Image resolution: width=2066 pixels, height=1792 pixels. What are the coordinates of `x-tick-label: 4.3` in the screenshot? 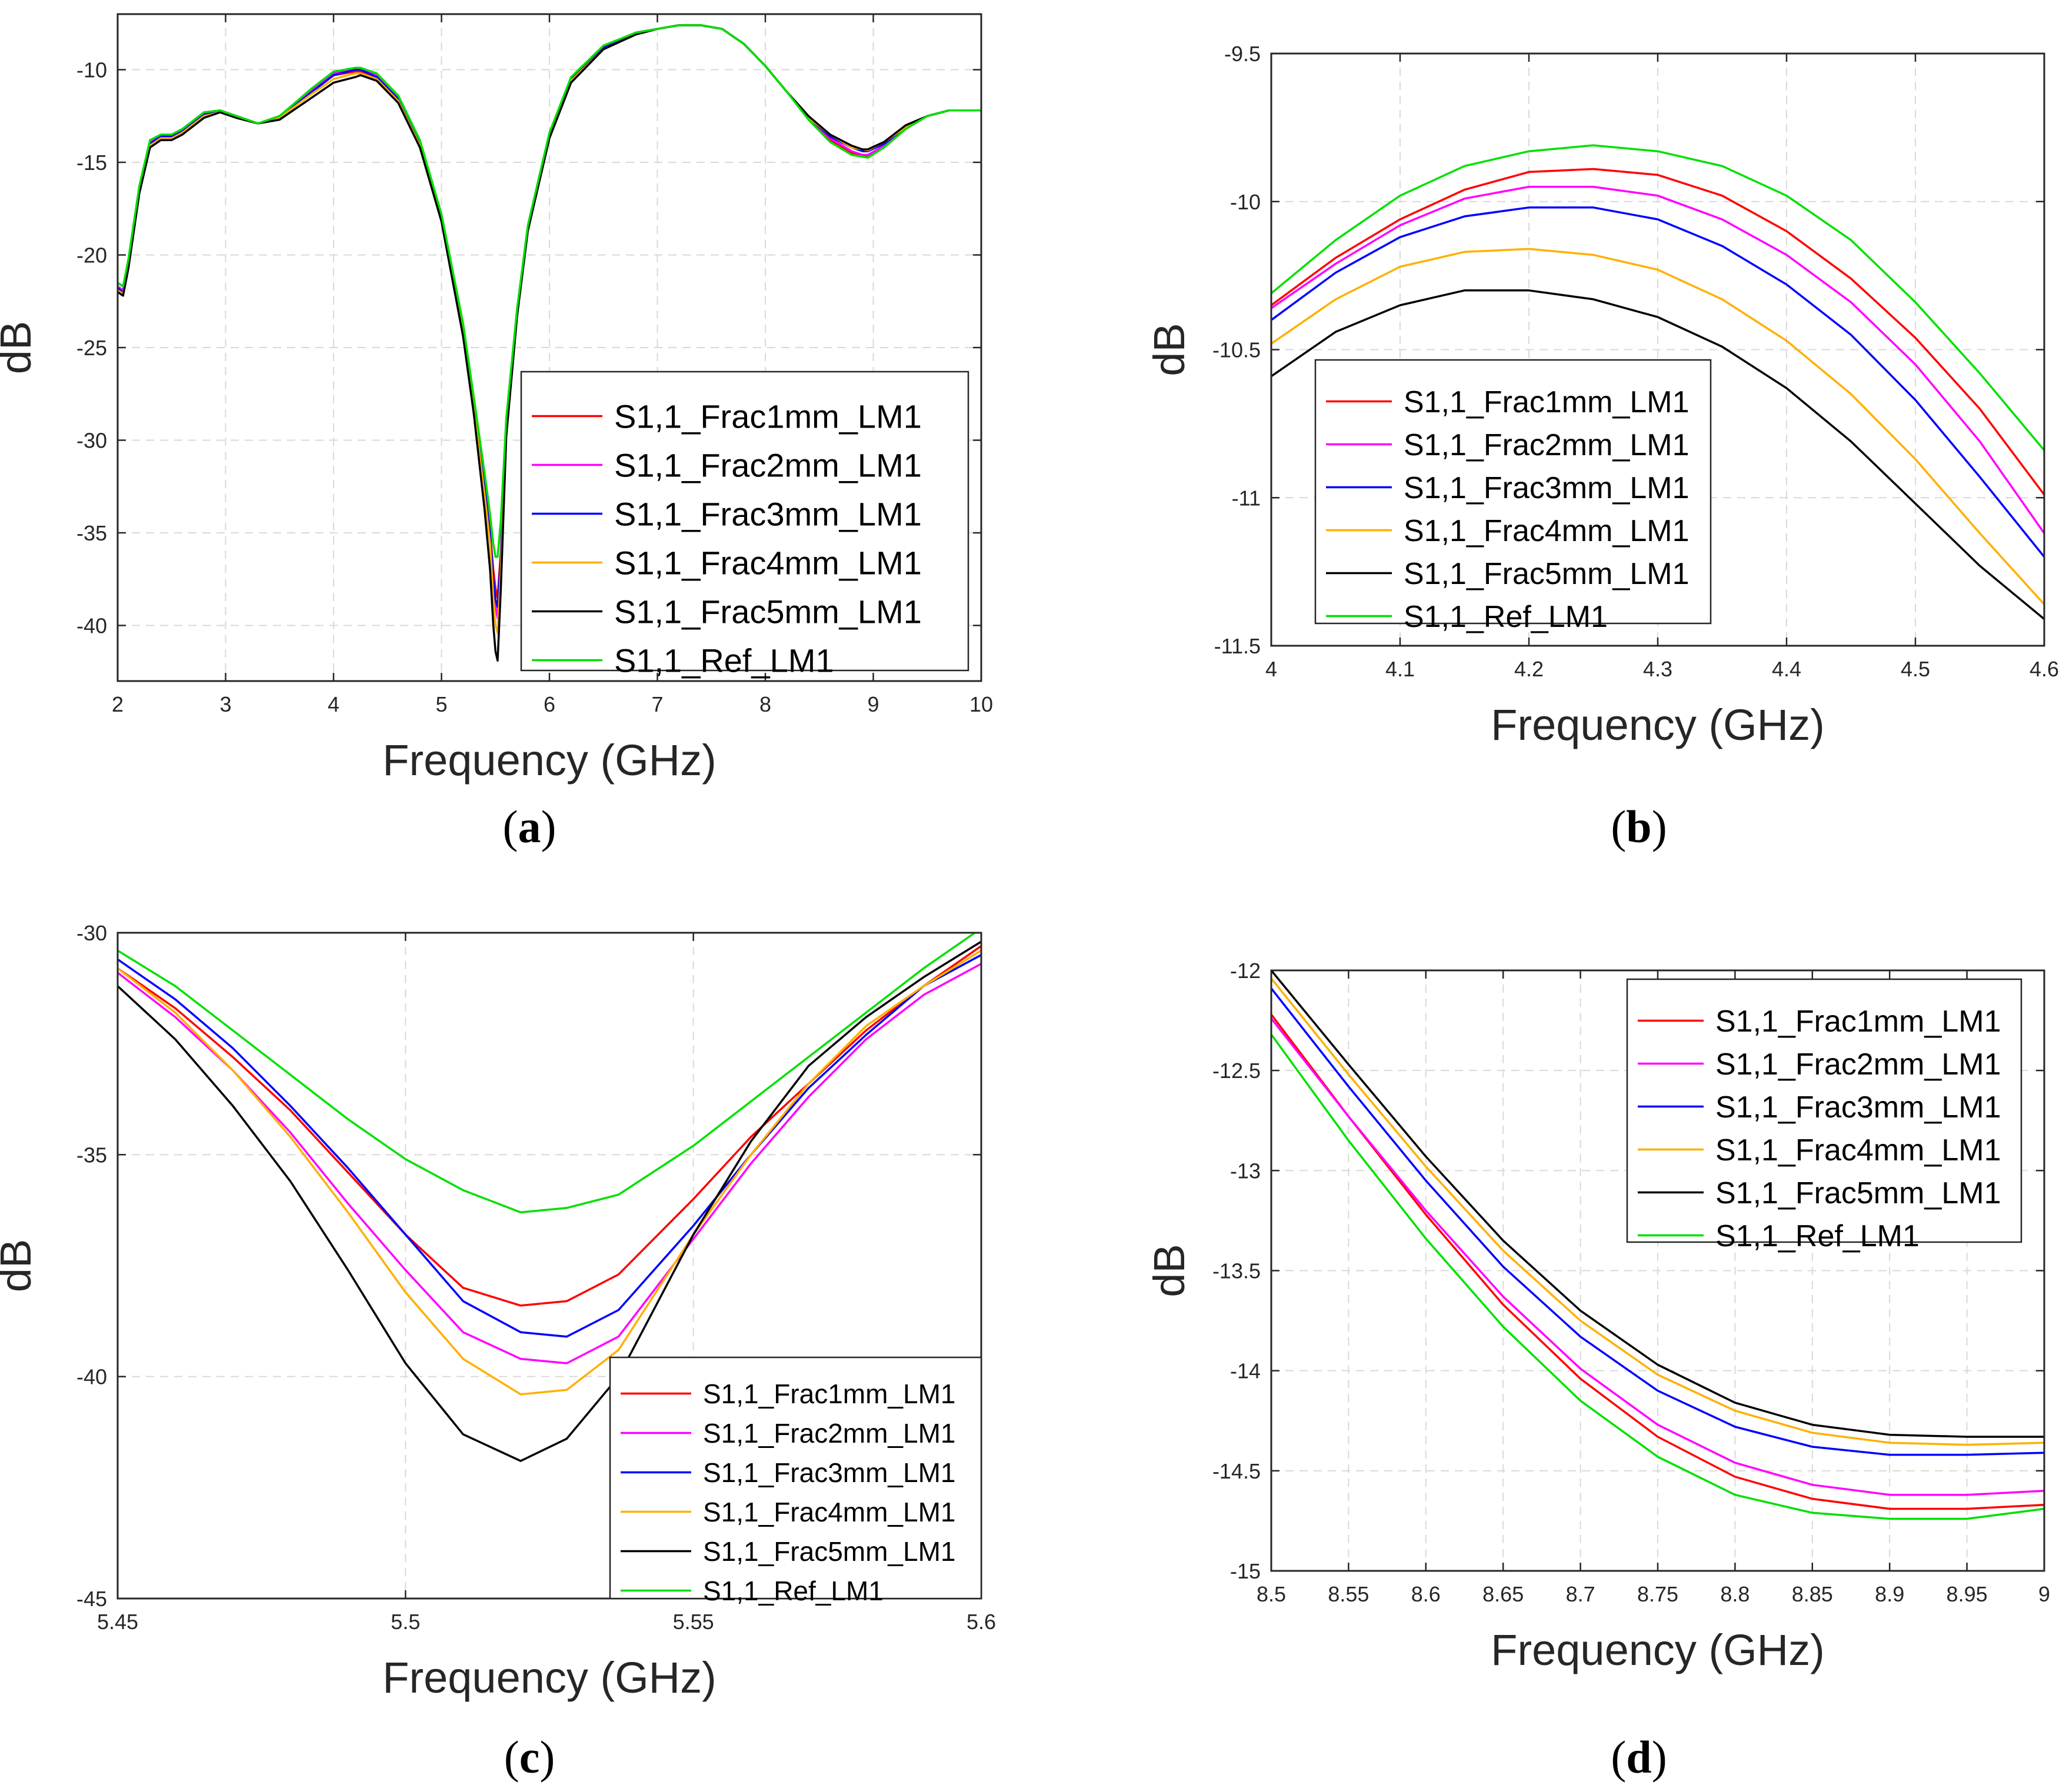 It's located at (1658, 669).